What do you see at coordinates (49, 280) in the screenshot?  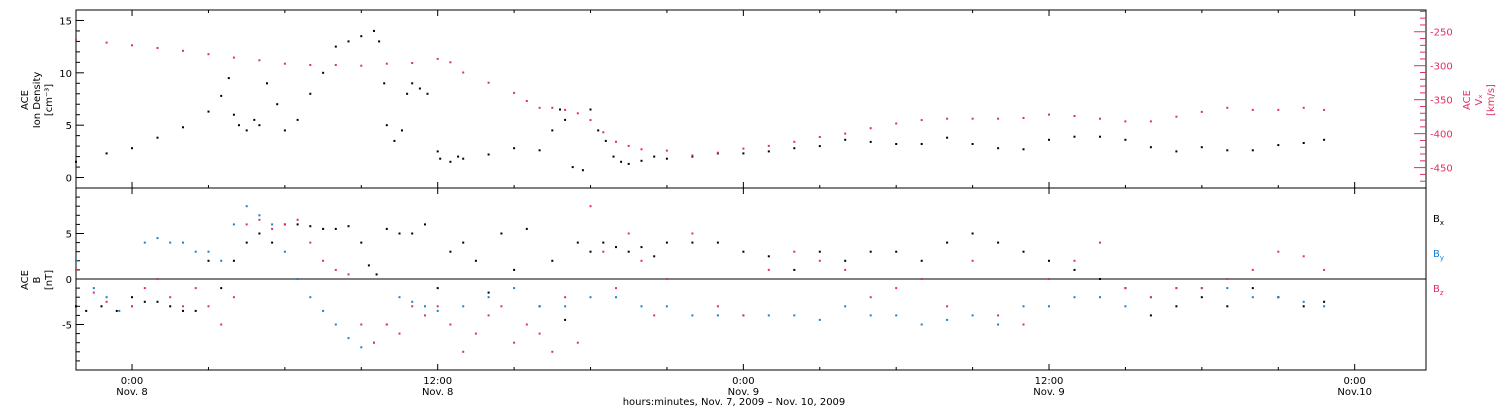 I see `bottom-left-ylabel-line3: [nT]` at bounding box center [49, 280].